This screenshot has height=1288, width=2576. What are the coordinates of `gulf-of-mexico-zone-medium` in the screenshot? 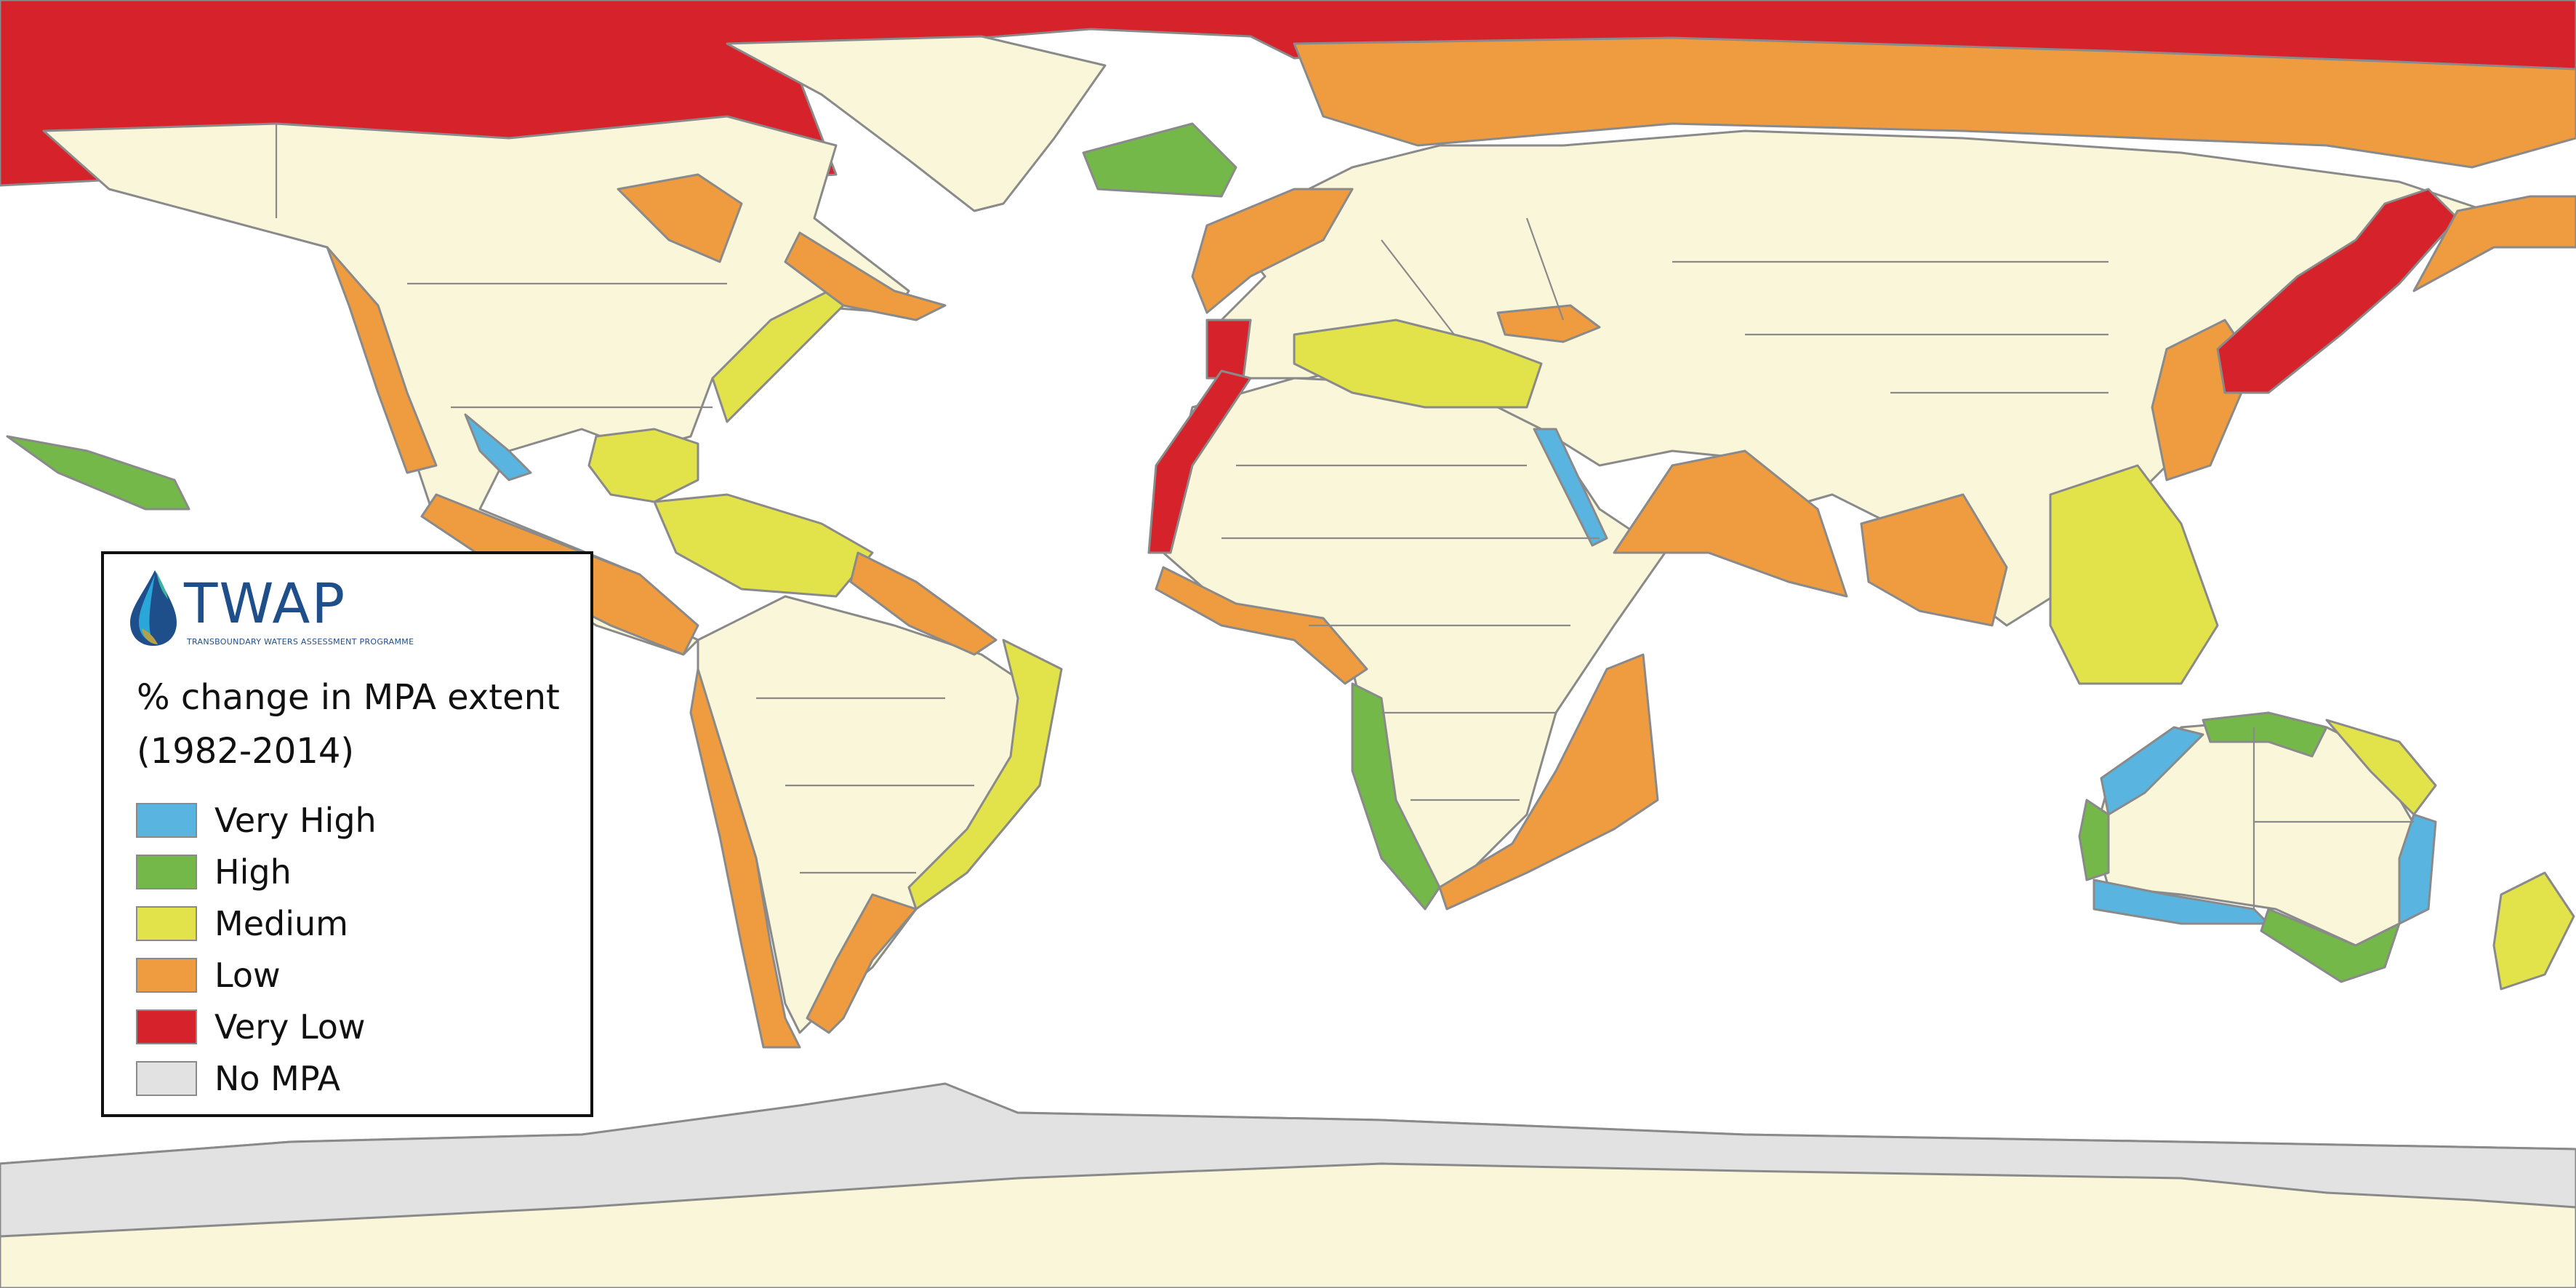 It's located at (643, 465).